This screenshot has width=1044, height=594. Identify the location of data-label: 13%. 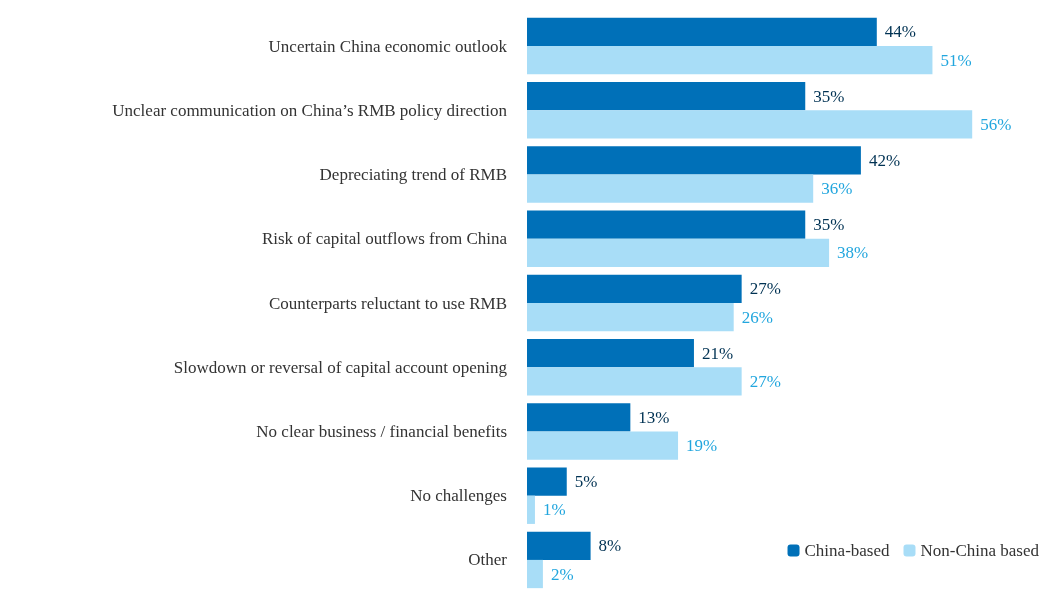
(654, 417).